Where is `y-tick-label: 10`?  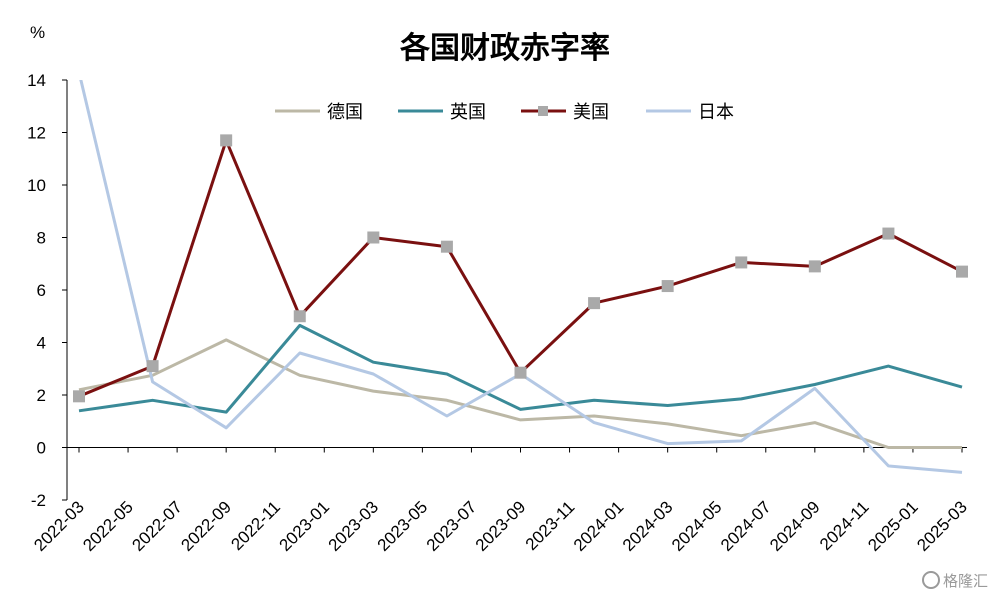 y-tick-label: 10 is located at coordinates (36, 185).